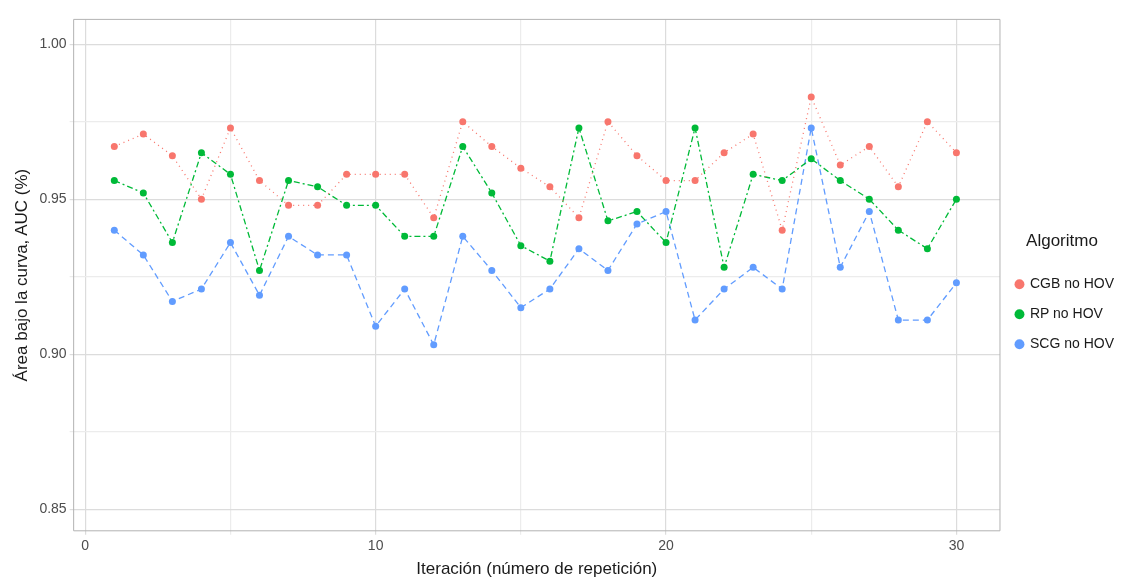 The height and width of the screenshot is (588, 1142). I want to click on x-tick-label: 10, so click(375, 545).